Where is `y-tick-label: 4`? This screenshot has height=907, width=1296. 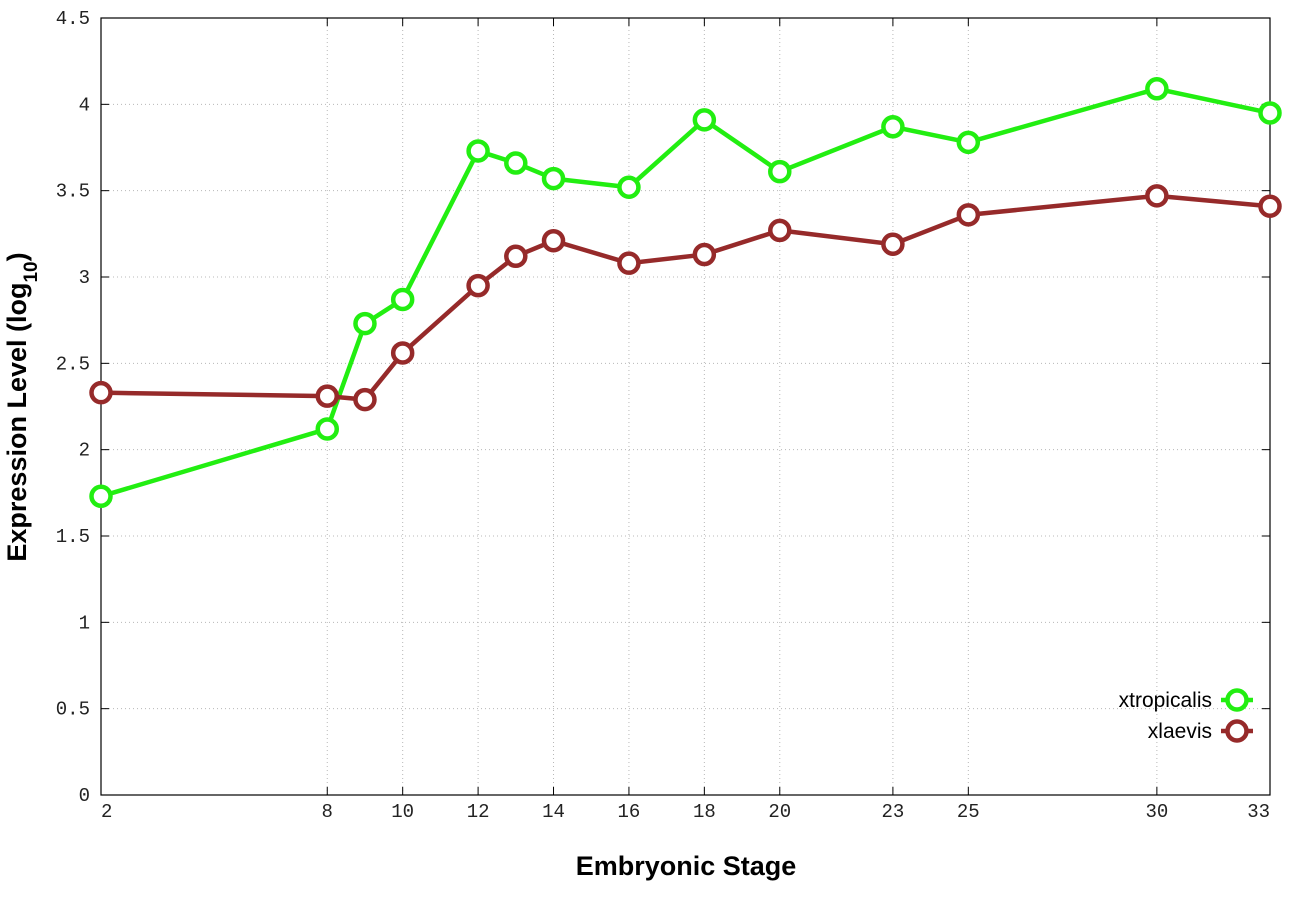 y-tick-label: 4 is located at coordinates (84, 105).